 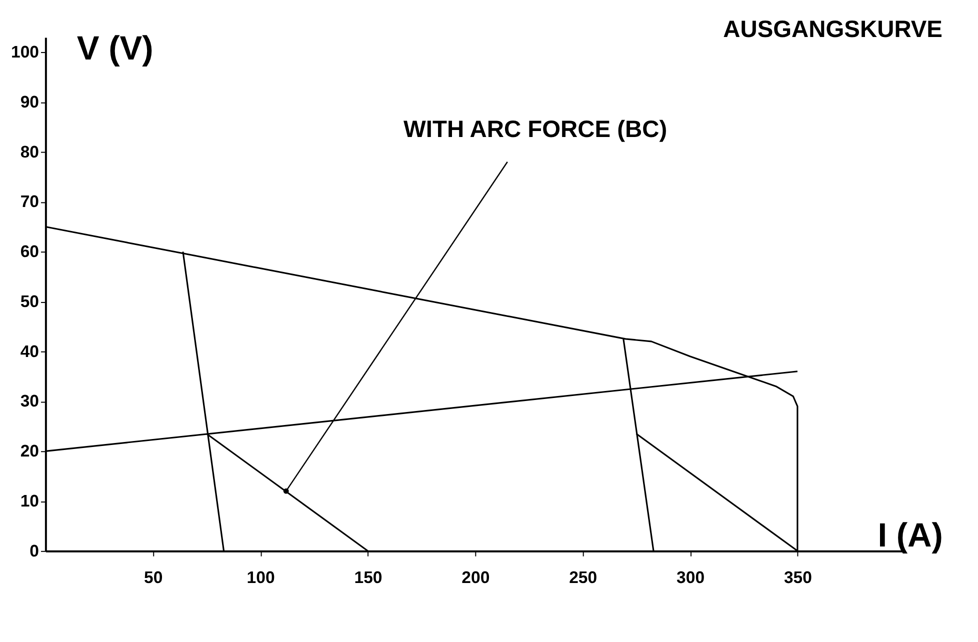 What do you see at coordinates (30, 301) in the screenshot?
I see `y-tick-label: 50` at bounding box center [30, 301].